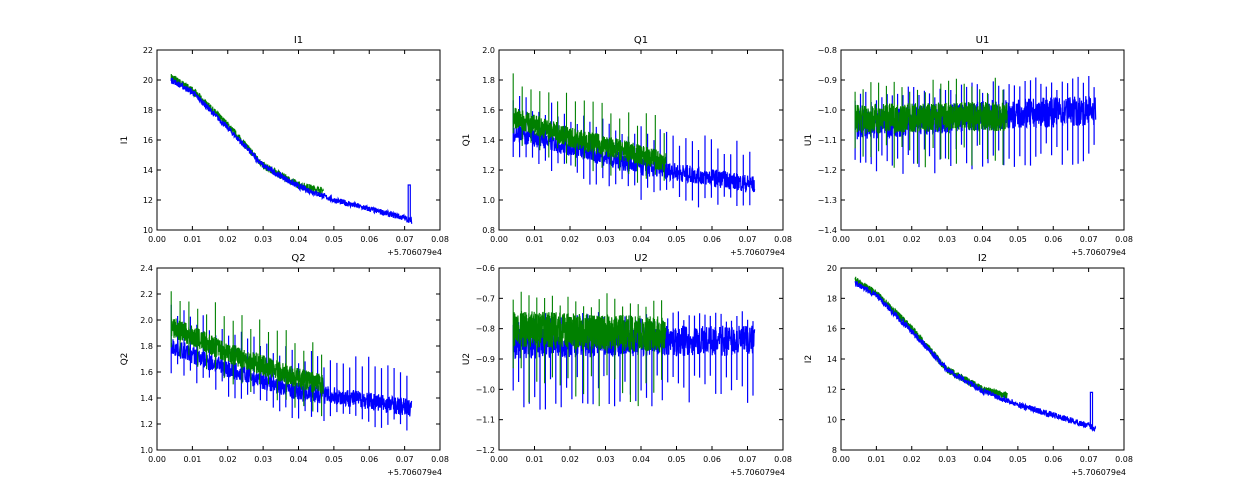  I want to click on y-tick-label: −0.6, so click(485, 268).